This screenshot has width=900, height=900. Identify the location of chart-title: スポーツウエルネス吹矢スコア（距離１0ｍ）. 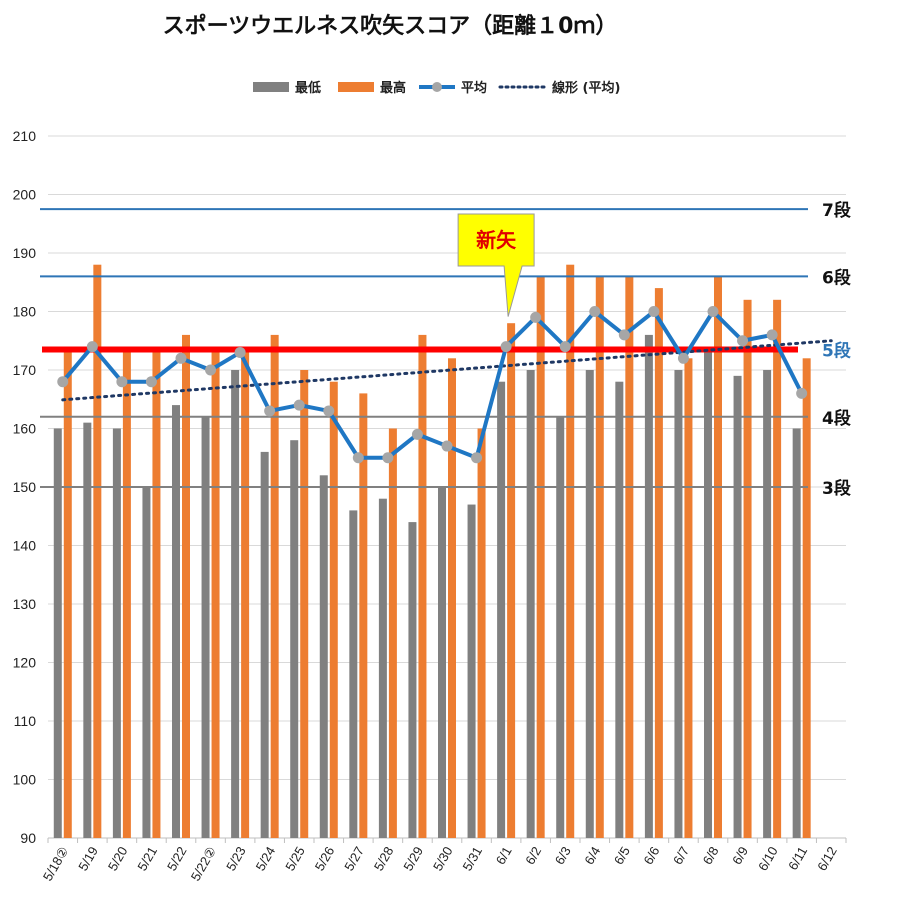
(390, 26).